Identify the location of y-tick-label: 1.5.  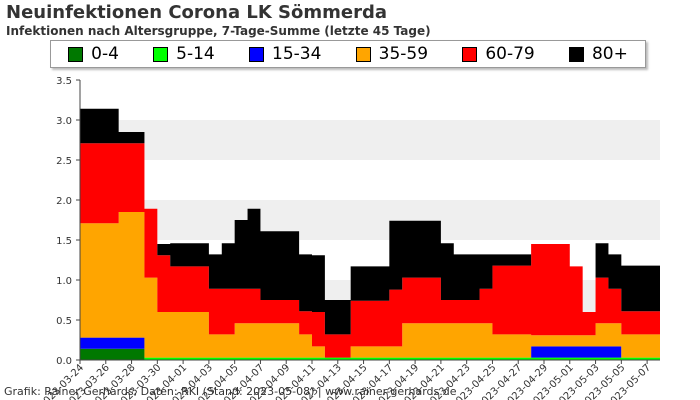
(64, 241).